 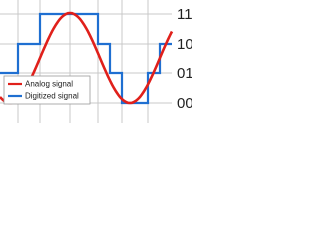 I want to click on level-label: 10, so click(x=184, y=44).